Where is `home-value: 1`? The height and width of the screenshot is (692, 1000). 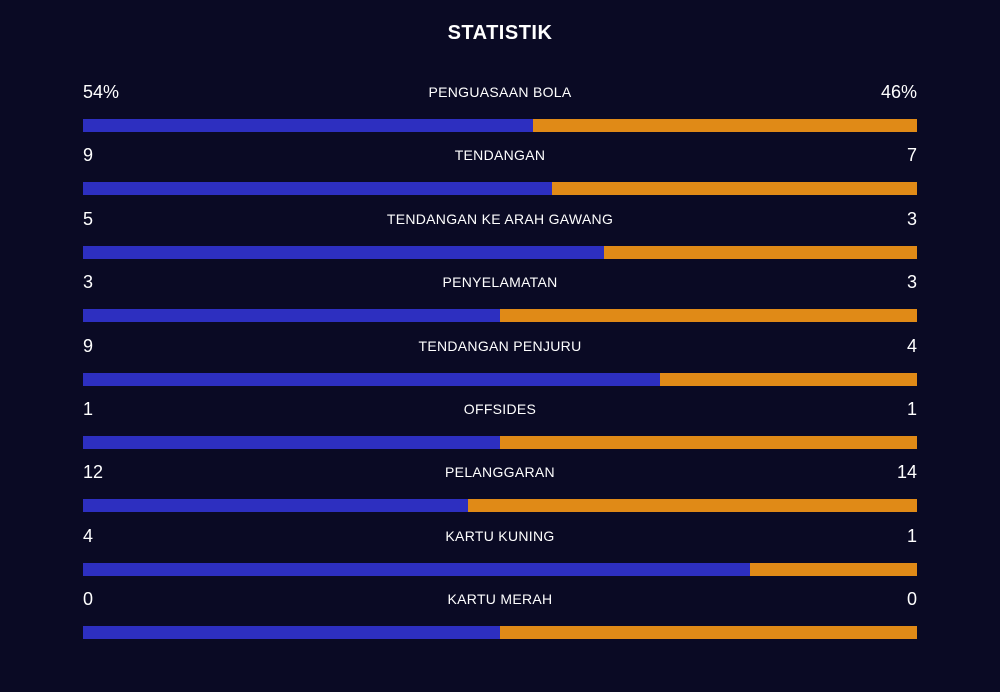
home-value: 1 is located at coordinates (88, 408).